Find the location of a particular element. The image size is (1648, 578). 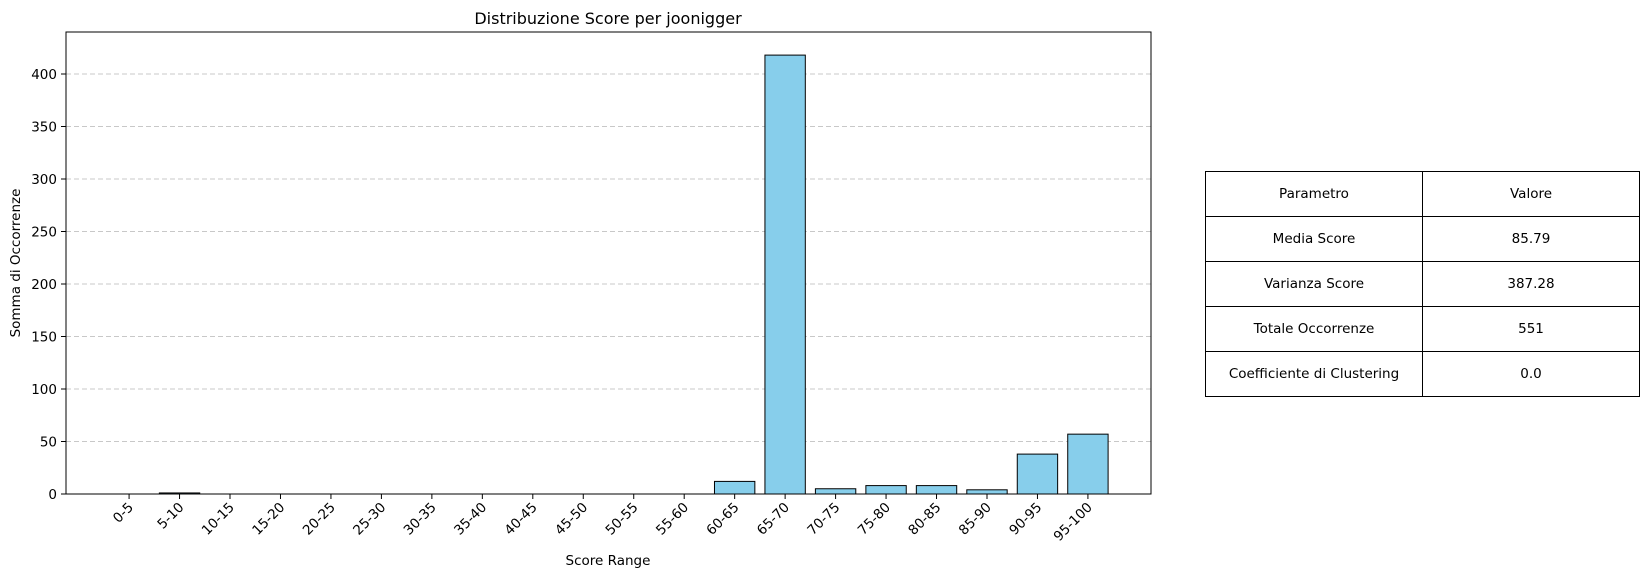

y-axis-label: Somma di Occorrenze is located at coordinates (16, 263).